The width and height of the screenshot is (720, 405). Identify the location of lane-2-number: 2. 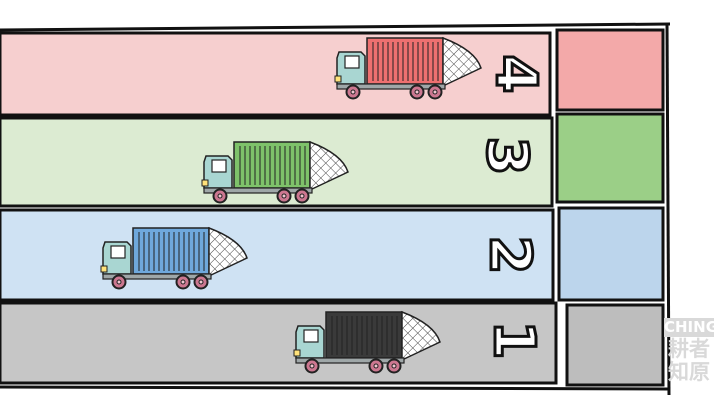
(509, 255).